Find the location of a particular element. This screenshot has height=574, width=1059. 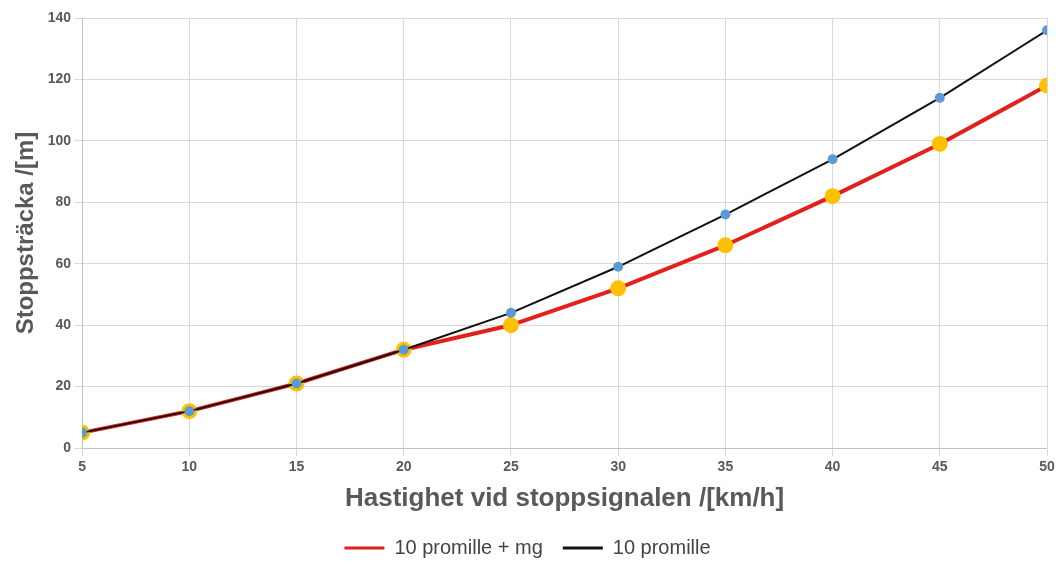

x-axis-title: Hastighet vid stoppsignalen /[km/h] is located at coordinates (565, 496).